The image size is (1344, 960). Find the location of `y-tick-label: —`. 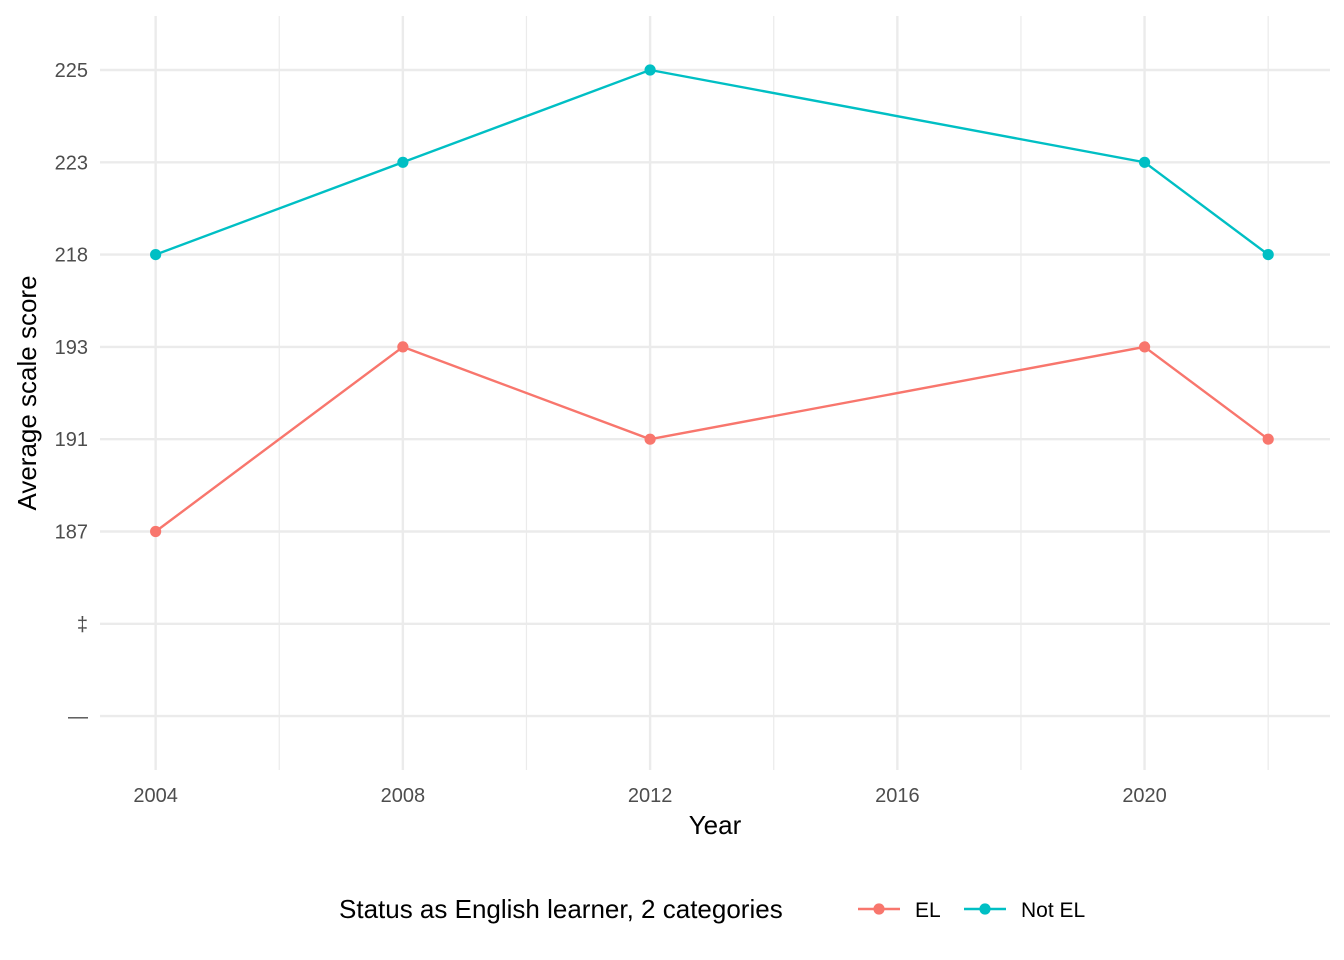

y-tick-label: — is located at coordinates (78, 717).